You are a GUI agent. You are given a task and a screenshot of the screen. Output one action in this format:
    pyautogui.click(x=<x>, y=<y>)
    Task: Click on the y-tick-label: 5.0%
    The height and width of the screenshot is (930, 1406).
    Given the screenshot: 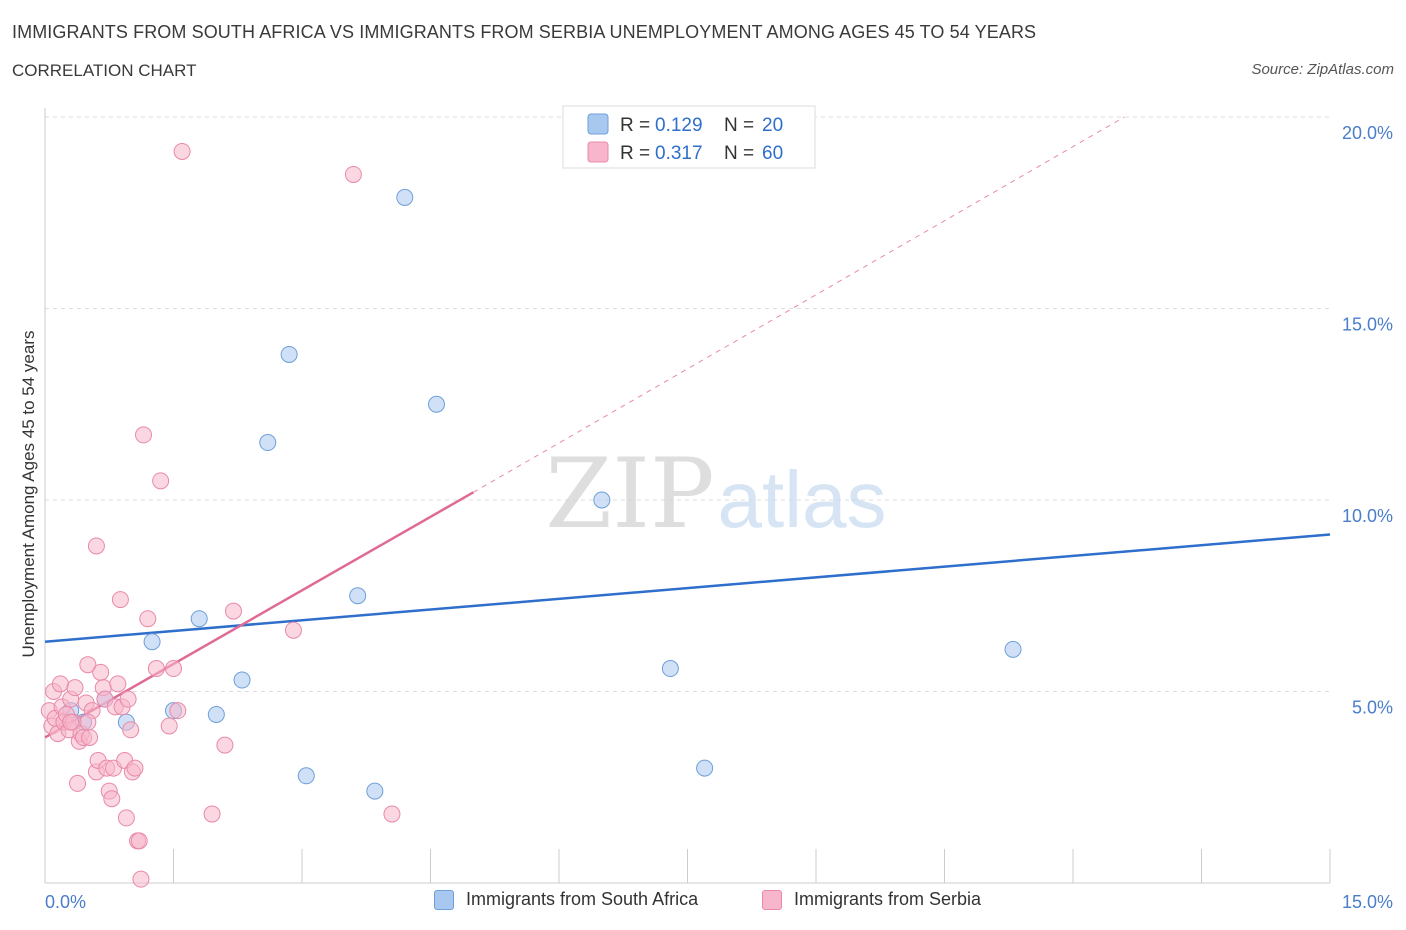 What is the action you would take?
    pyautogui.click(x=1372, y=708)
    